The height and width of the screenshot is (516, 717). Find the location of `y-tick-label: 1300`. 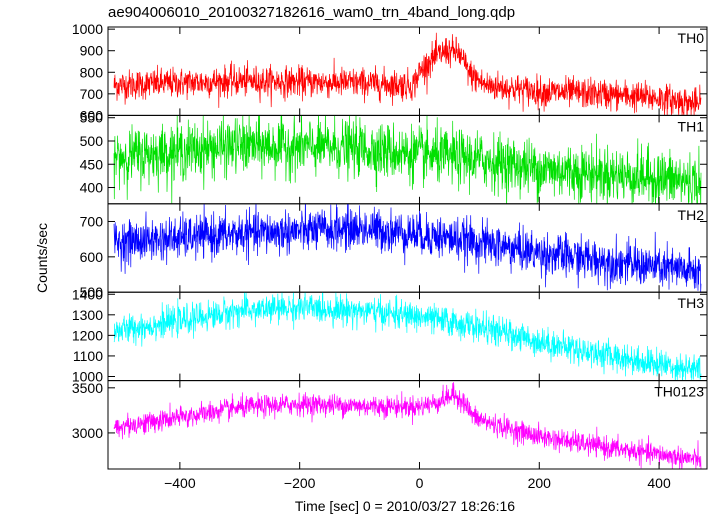

y-tick-label: 1300 is located at coordinates (87, 315).